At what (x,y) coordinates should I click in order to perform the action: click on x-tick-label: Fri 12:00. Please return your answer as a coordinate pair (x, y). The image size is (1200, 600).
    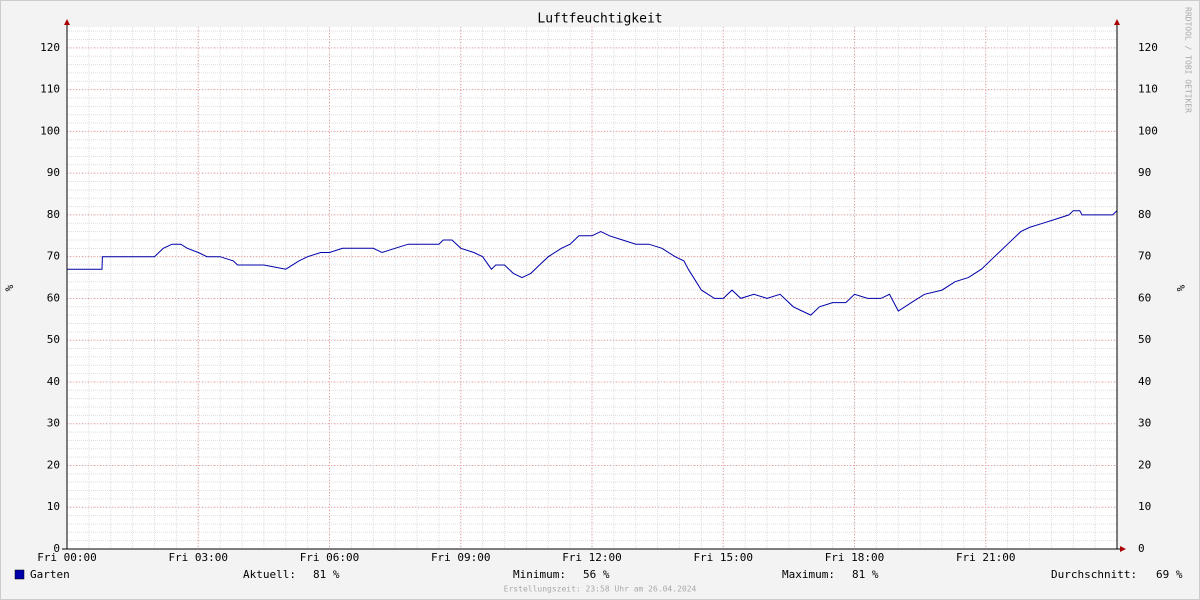
    Looking at the image, I should click on (592, 557).